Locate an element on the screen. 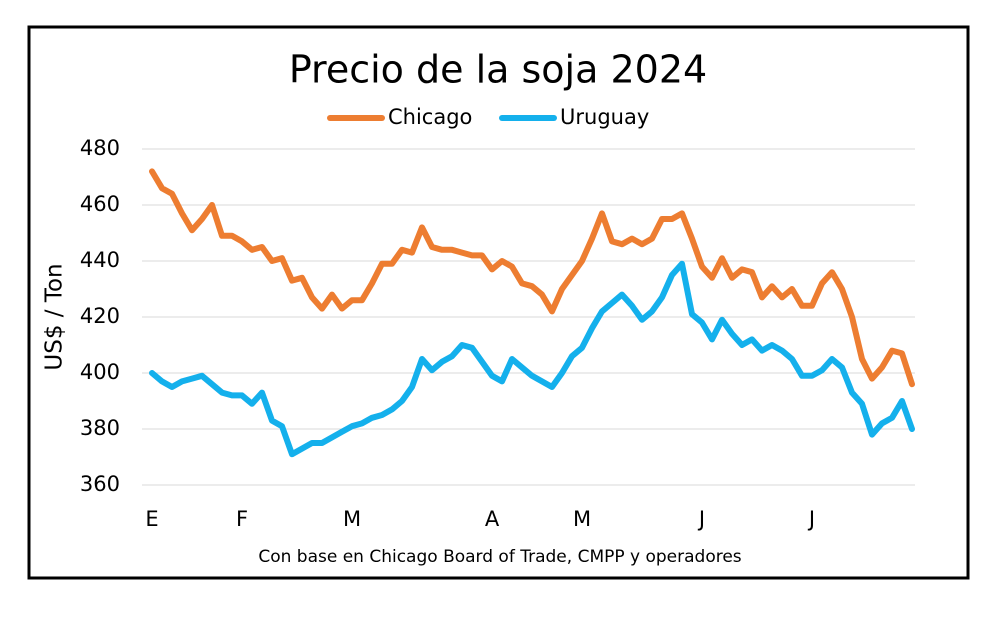 The width and height of the screenshot is (1000, 620). legend-label: Uruguay is located at coordinates (604, 117).